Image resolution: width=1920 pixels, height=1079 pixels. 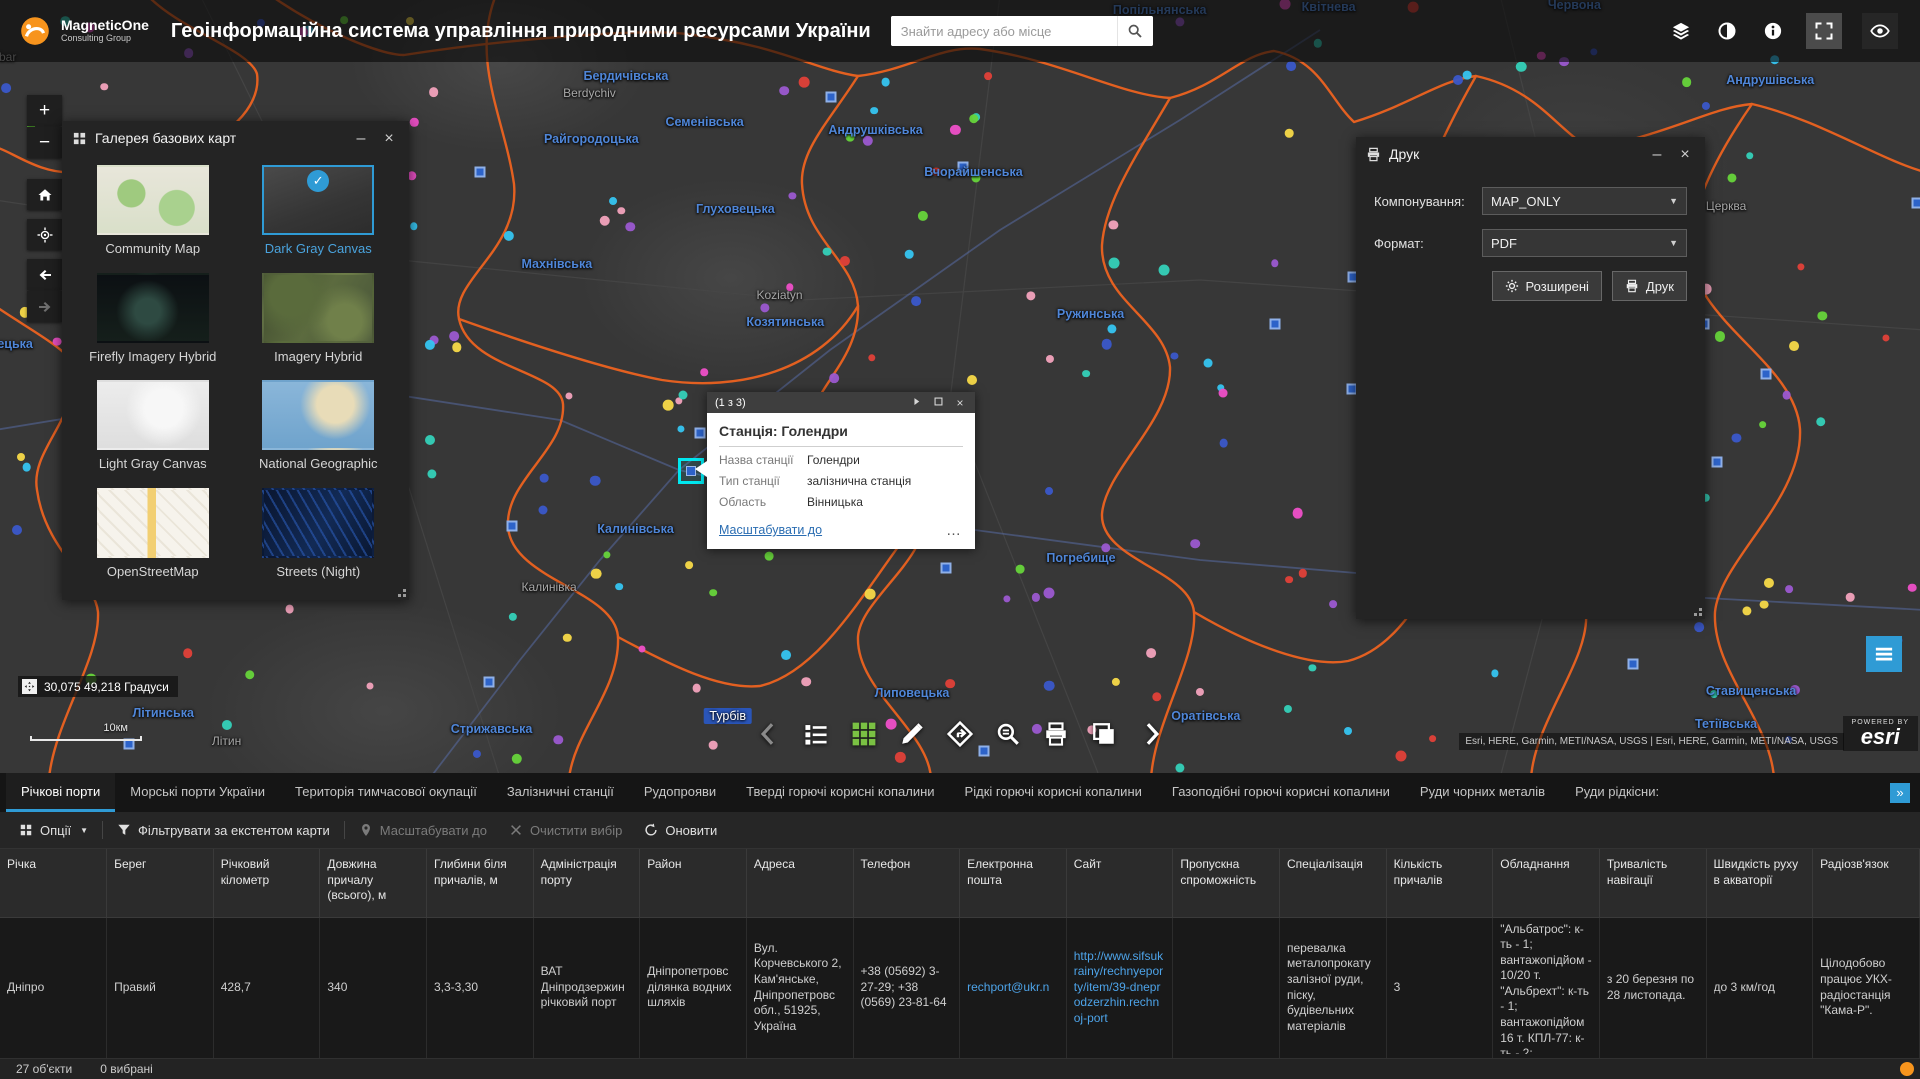 What do you see at coordinates (153, 319) in the screenshot?
I see `basemap-item: Firefly Imagery Hybrid` at bounding box center [153, 319].